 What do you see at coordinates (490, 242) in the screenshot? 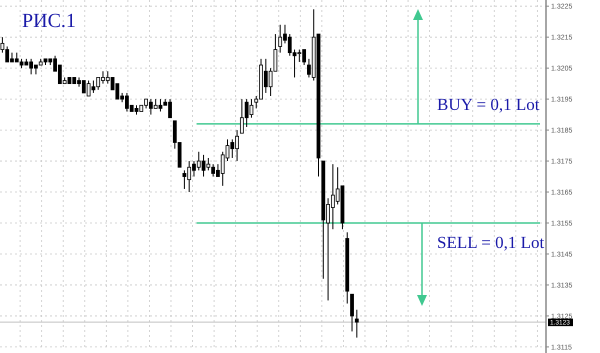
I see `annotation: SELL = 0,1 Lot` at bounding box center [490, 242].